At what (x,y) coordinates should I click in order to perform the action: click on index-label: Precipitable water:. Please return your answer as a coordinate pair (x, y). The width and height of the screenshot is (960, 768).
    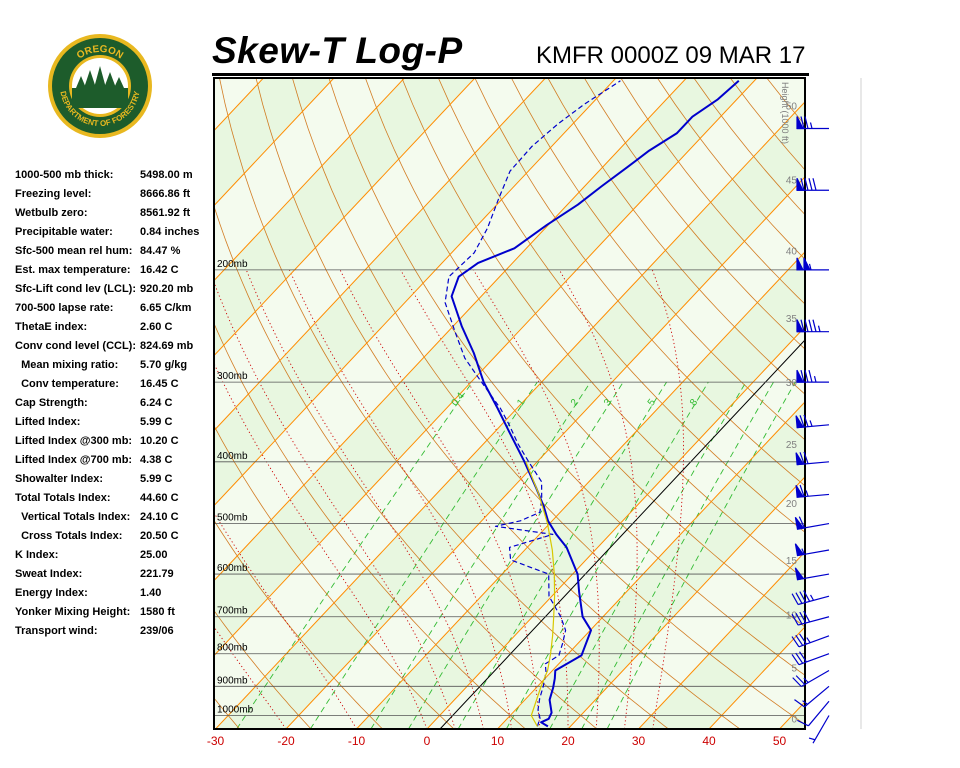
    Looking at the image, I should click on (64, 232).